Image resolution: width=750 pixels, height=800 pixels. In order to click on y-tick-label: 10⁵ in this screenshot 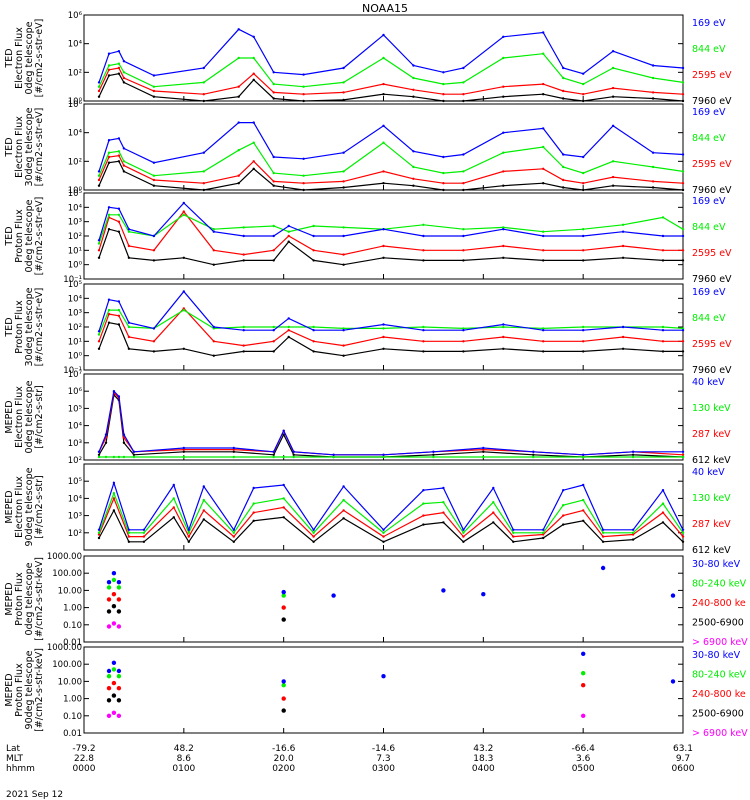, I will do `click(75, 194)`.